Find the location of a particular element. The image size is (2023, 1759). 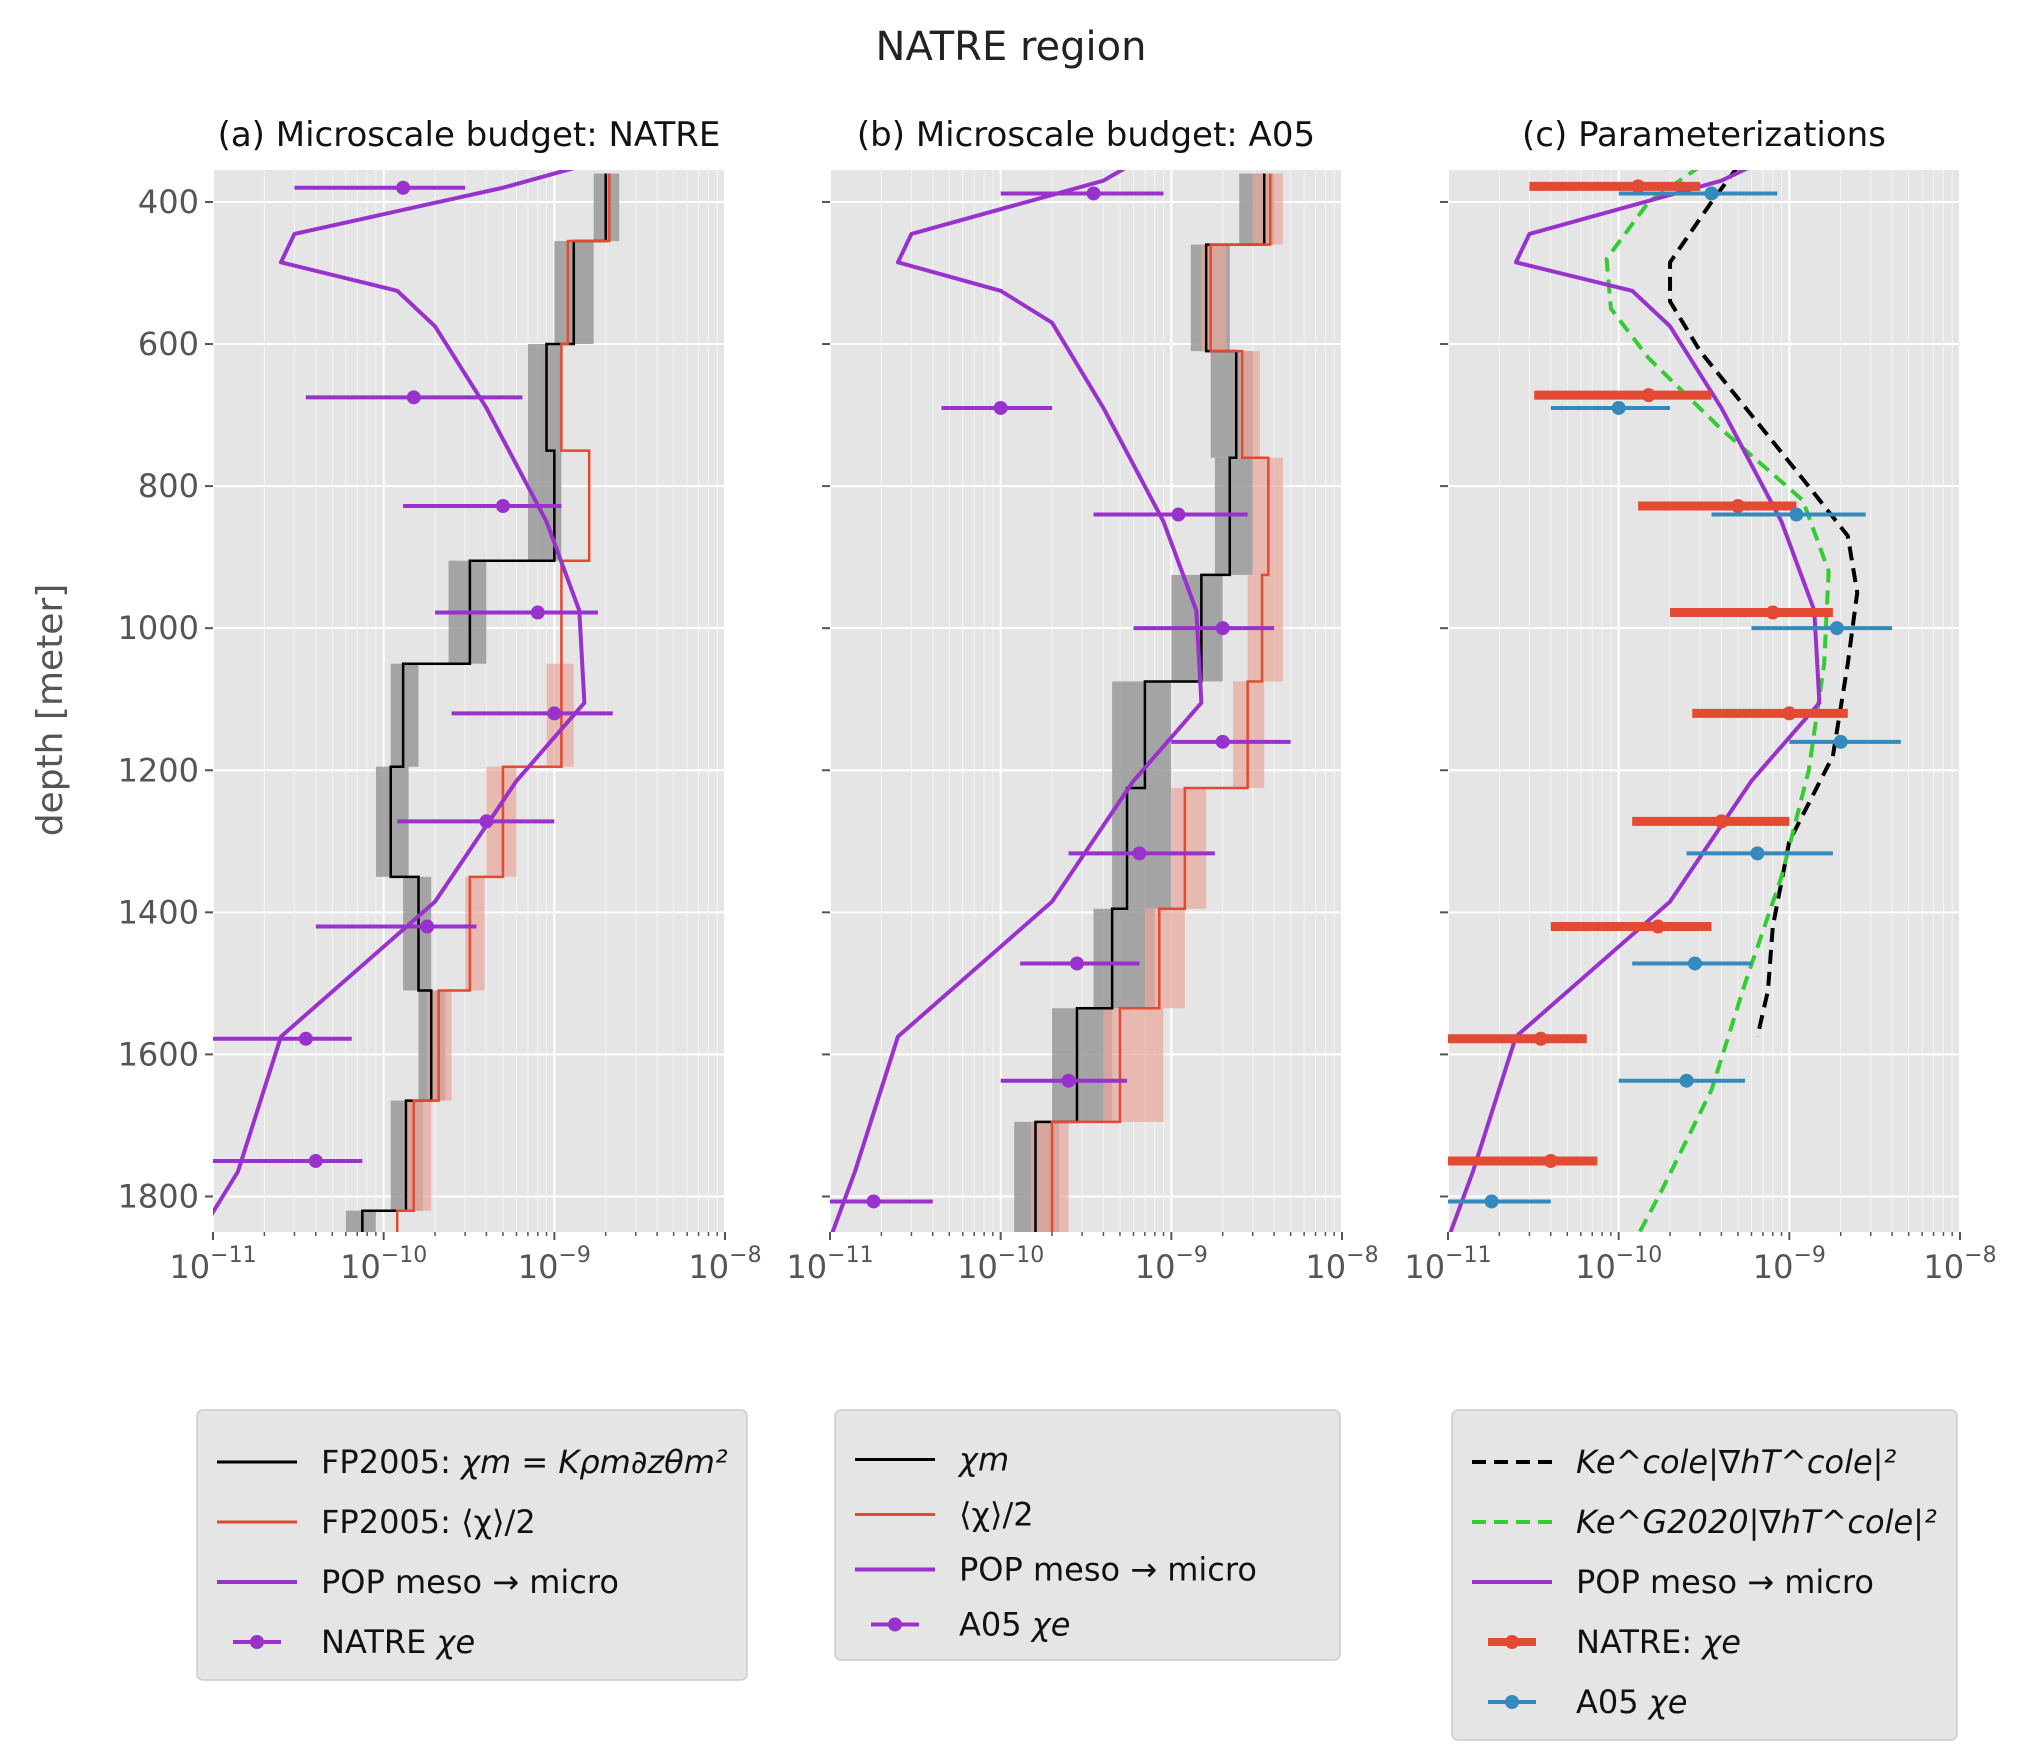

legend-label: Ke^cole|∇hT^cole|² is located at coordinates (1736, 1462).